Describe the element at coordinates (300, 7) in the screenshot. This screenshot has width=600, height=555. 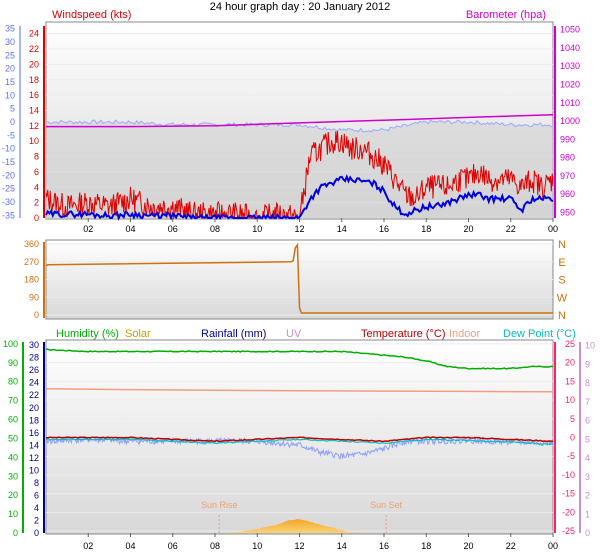
I see `page-title: 24 hour graph day : 20 January 2012` at that location.